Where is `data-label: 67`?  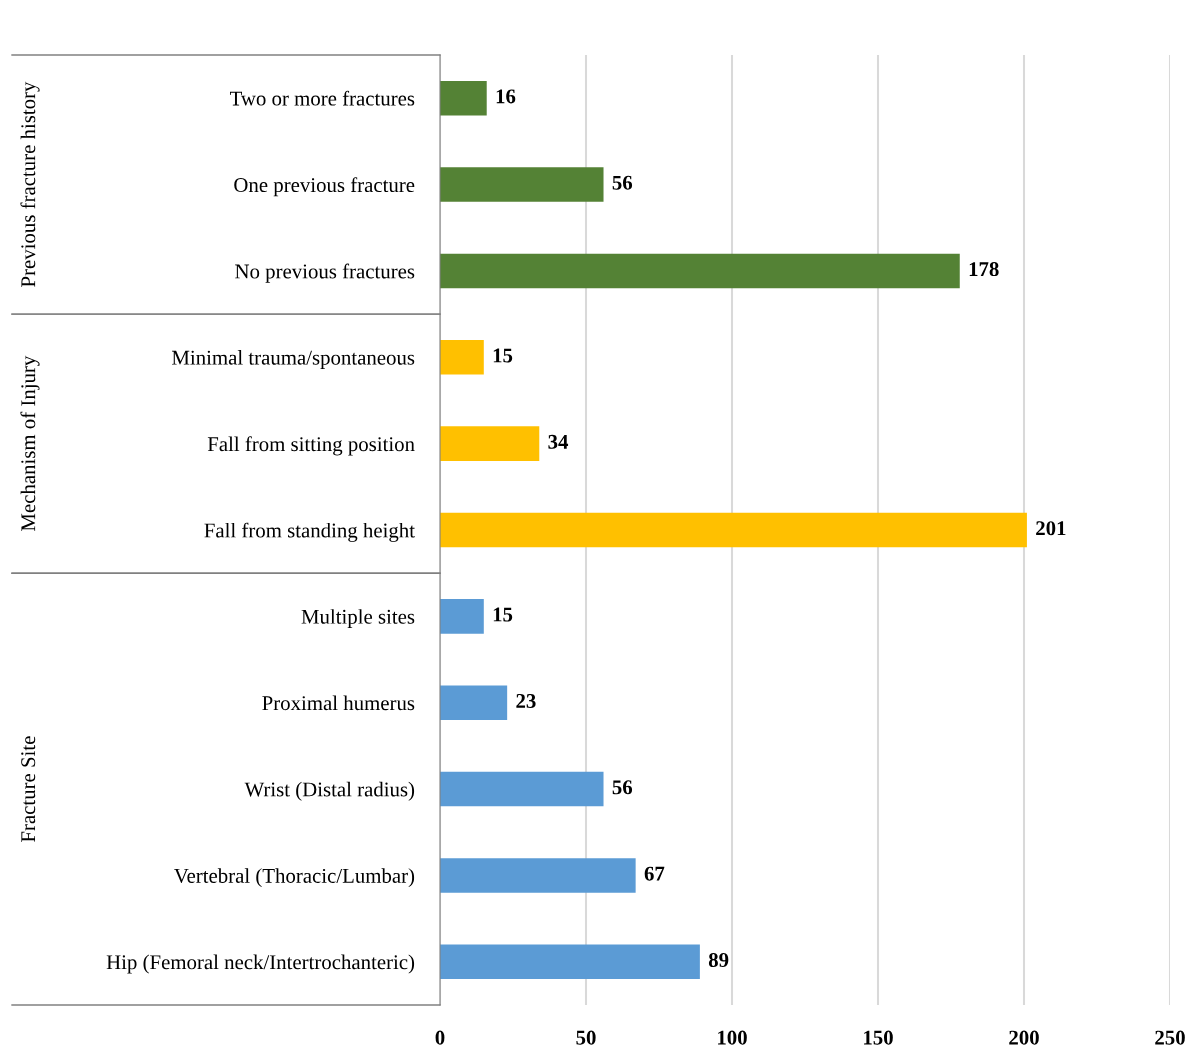 data-label: 67 is located at coordinates (654, 873).